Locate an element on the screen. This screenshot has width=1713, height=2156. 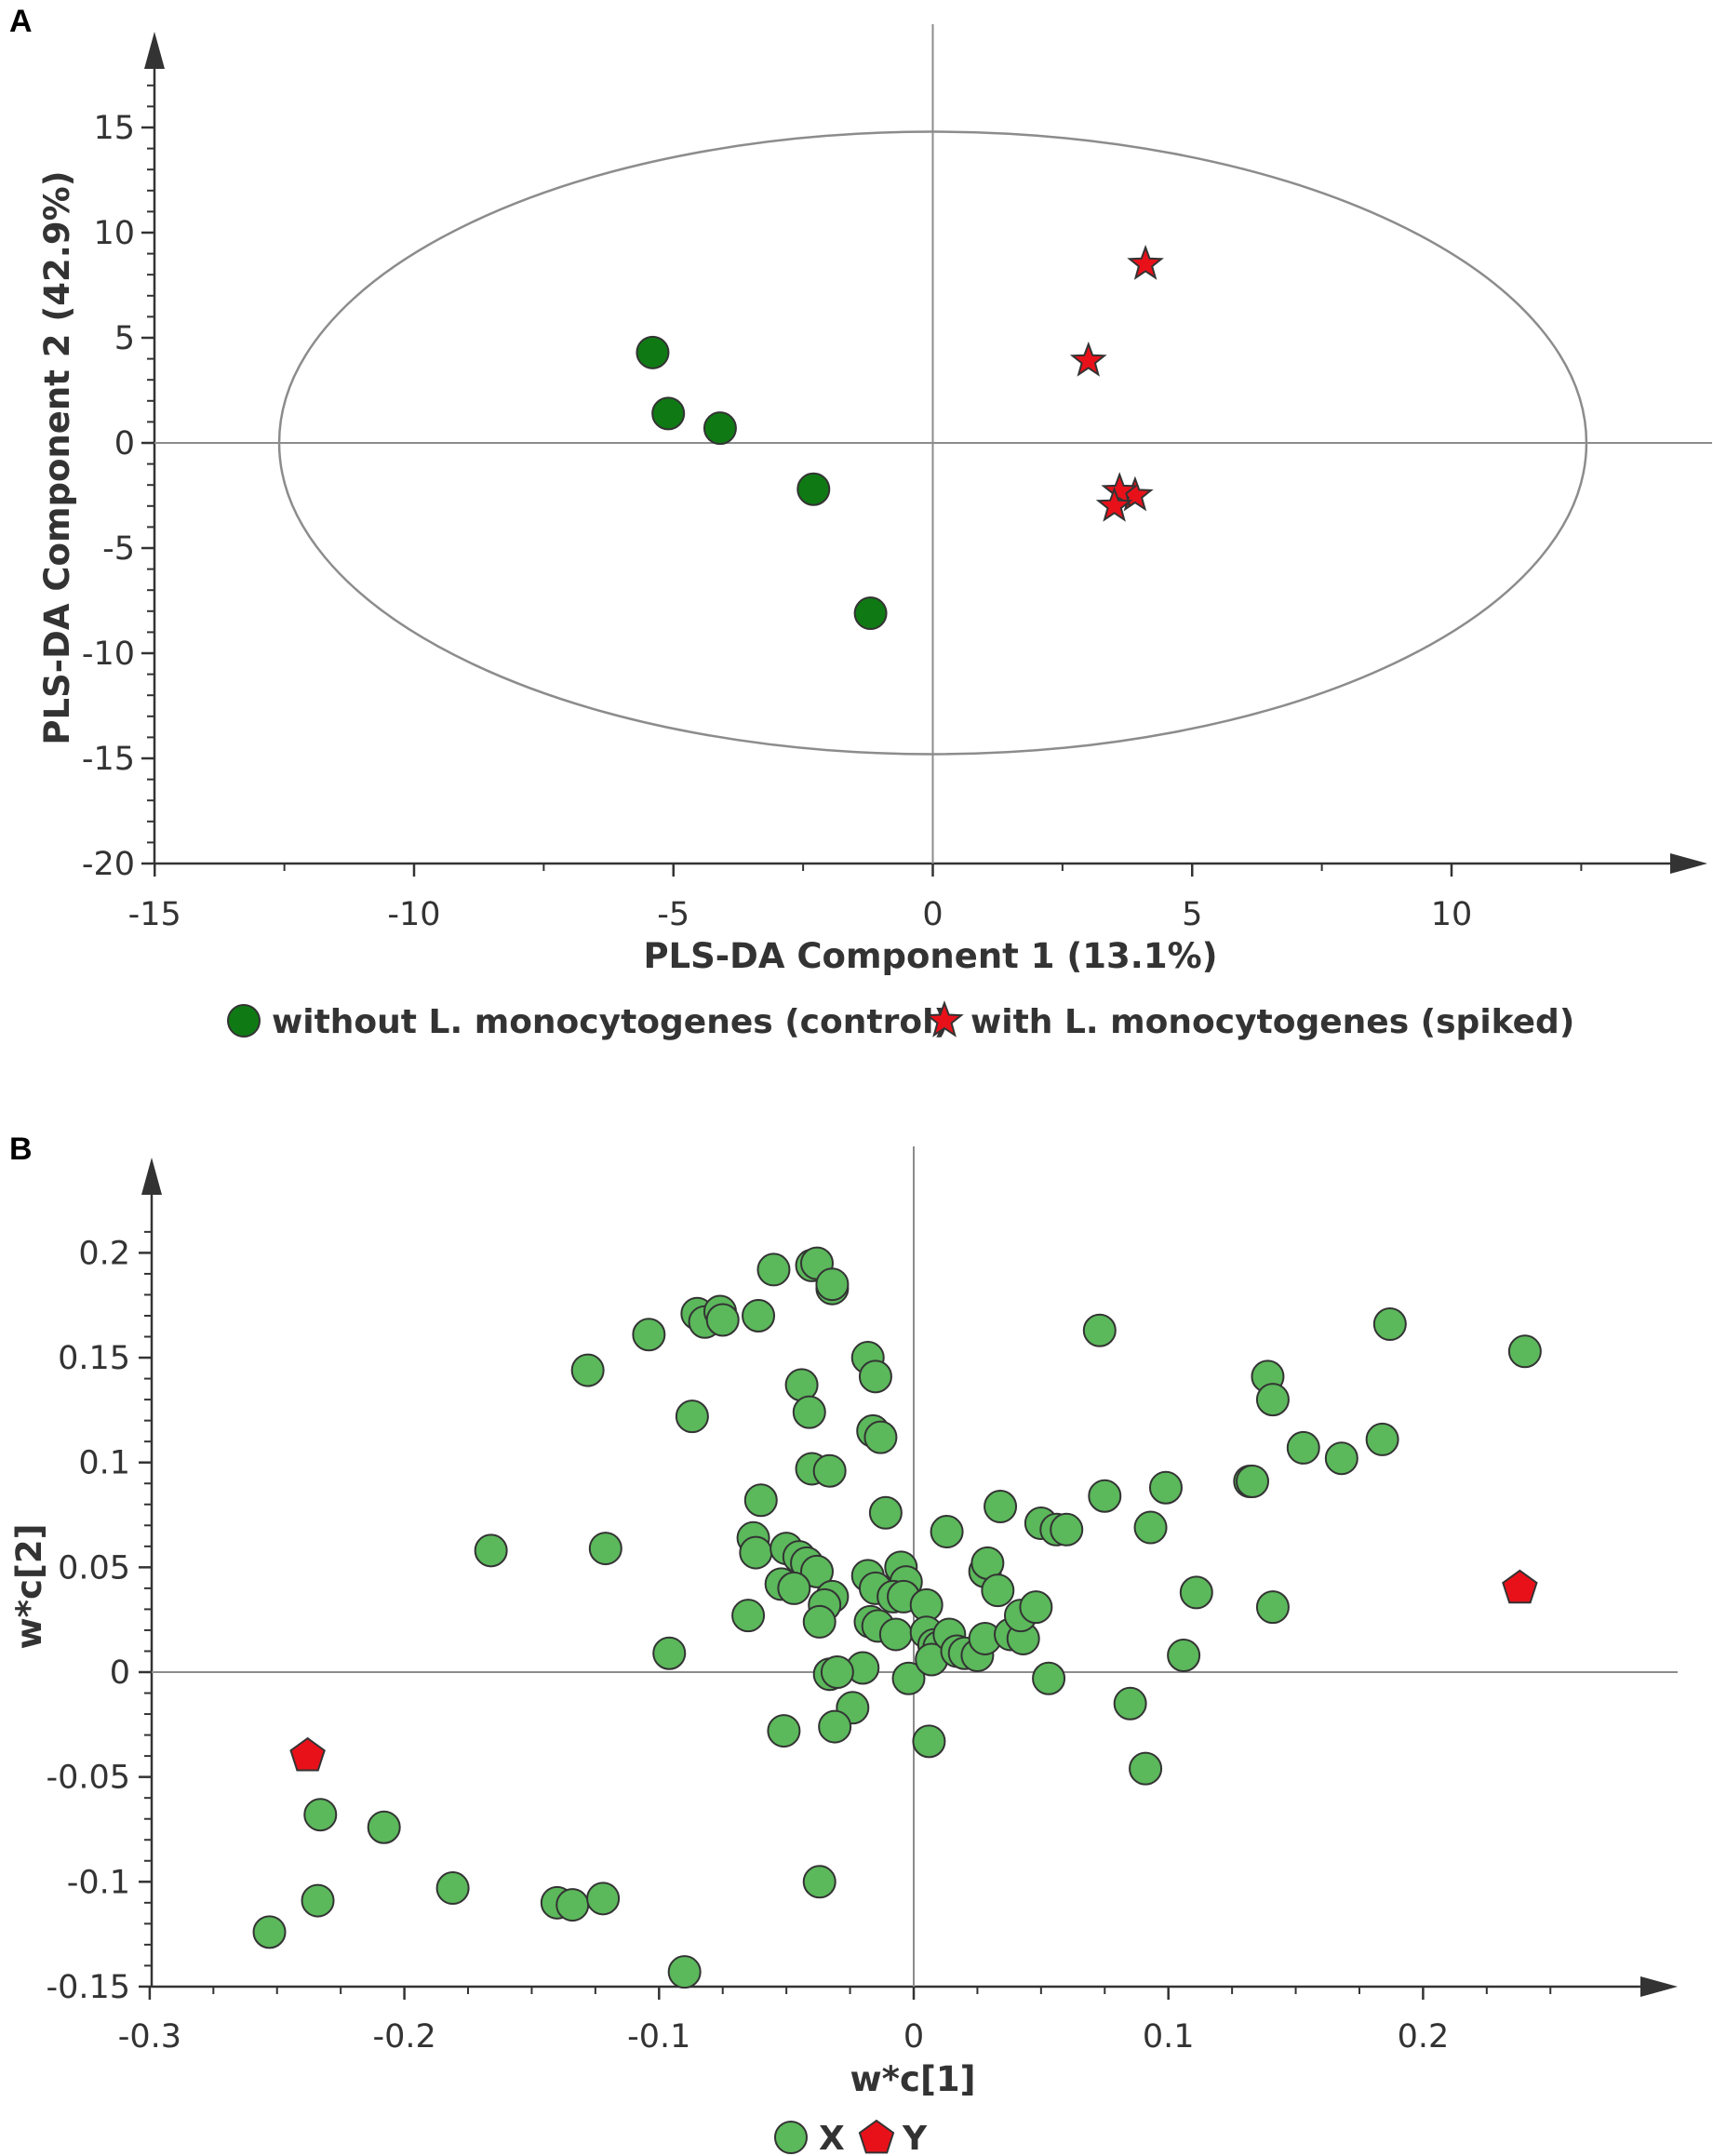
panel-a-y-tick-label: -15 is located at coordinates (108, 759).